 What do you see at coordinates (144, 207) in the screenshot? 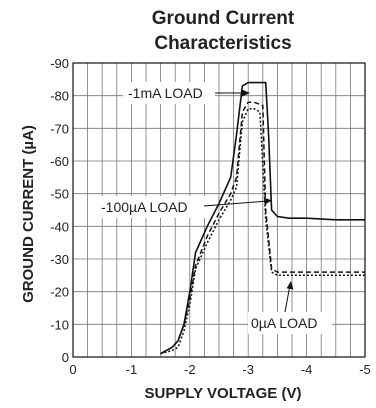
I see `annotation-100ua-label: -100µA LOAD` at bounding box center [144, 207].